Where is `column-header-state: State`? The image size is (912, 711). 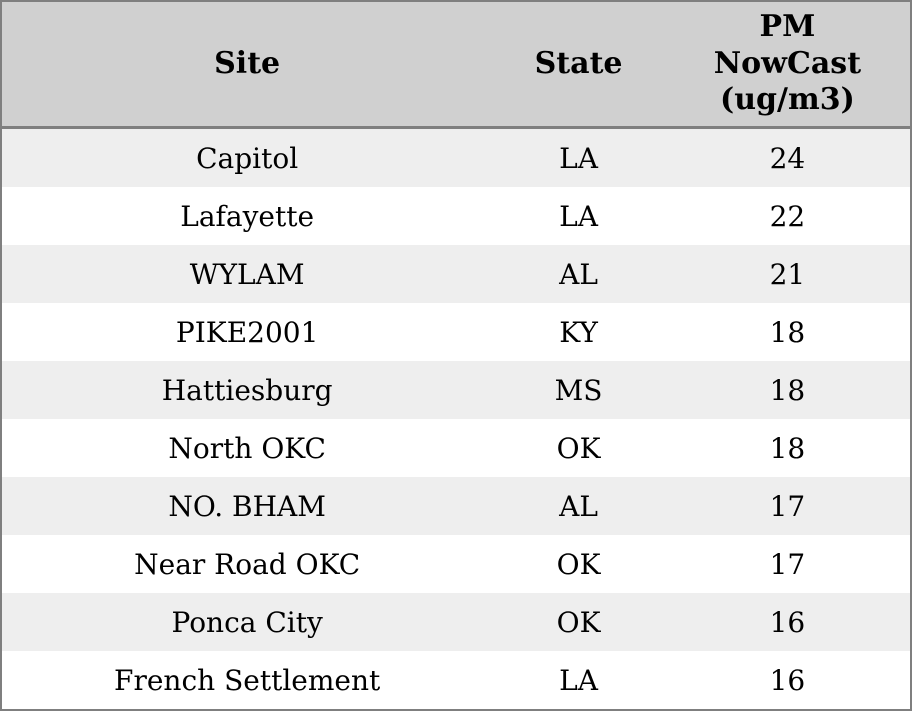 column-header-state: State is located at coordinates (578, 65).